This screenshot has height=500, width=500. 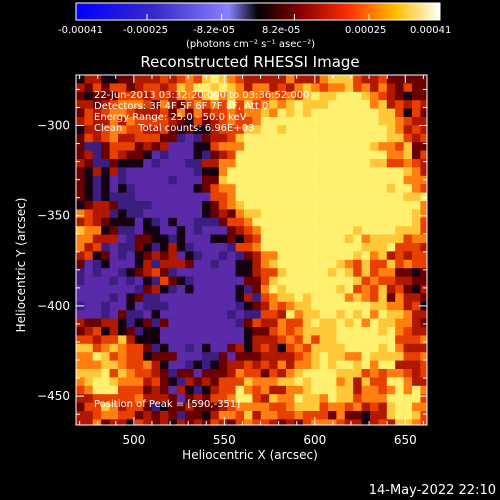 I want to click on annotation-clean-counts: Clean Total counts: 6.96E+03, so click(x=174, y=128).